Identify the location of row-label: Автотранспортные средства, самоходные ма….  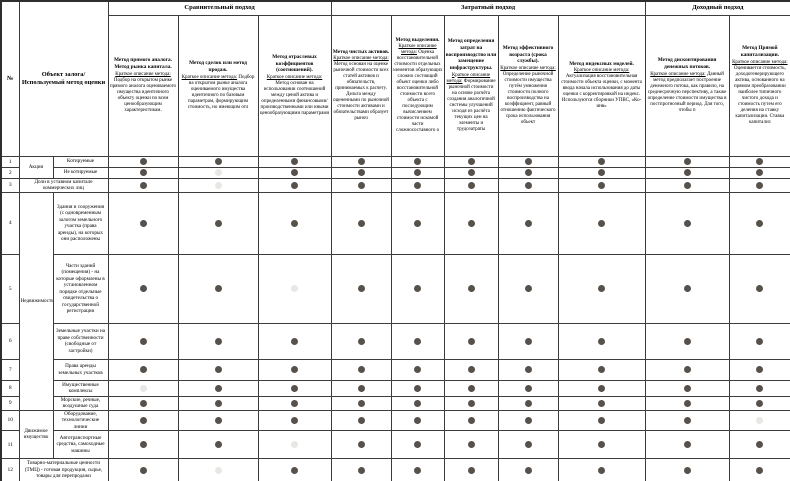
(80, 444).